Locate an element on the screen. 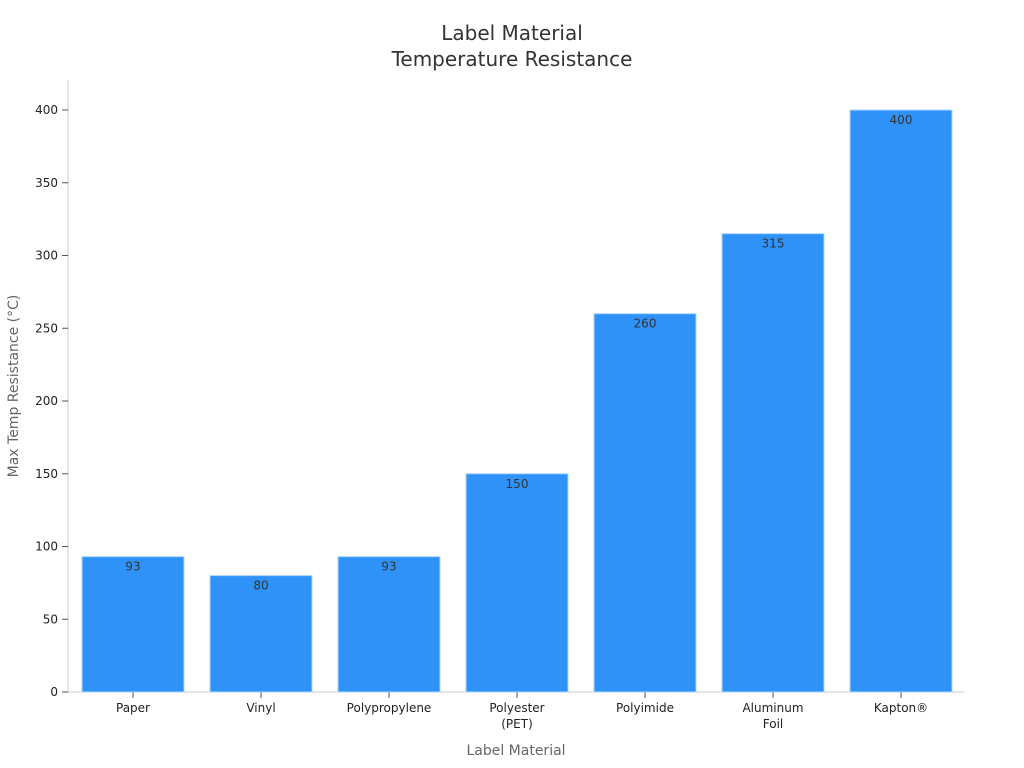 The image size is (1024, 768). y-tick-label: 50 is located at coordinates (50, 619).